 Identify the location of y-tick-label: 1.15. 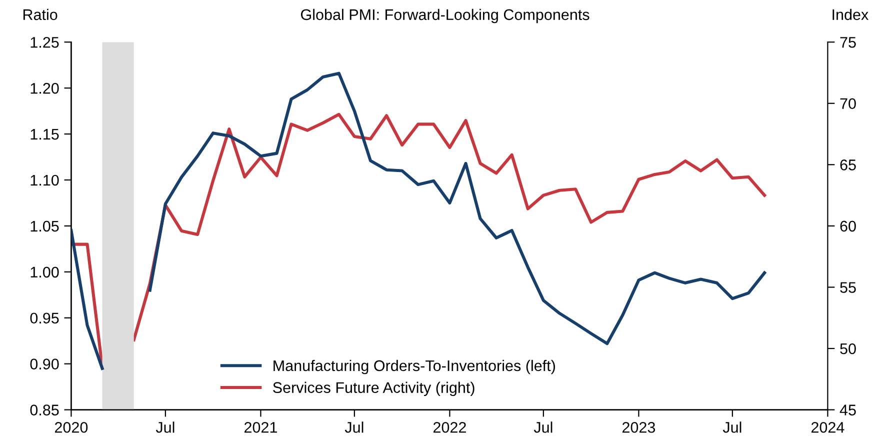
(44, 134).